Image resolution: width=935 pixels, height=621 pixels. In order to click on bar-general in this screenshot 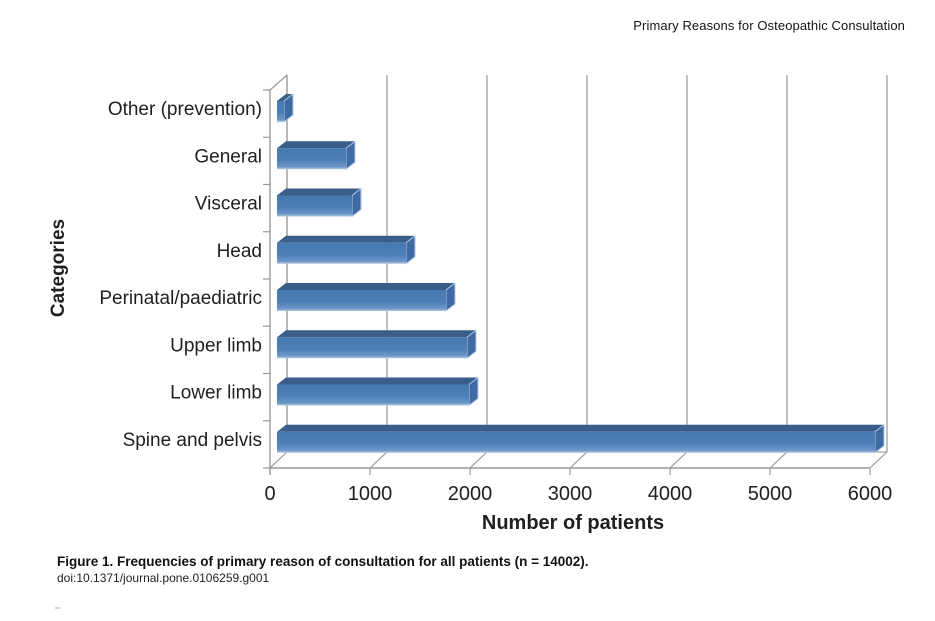, I will do `click(316, 155)`.